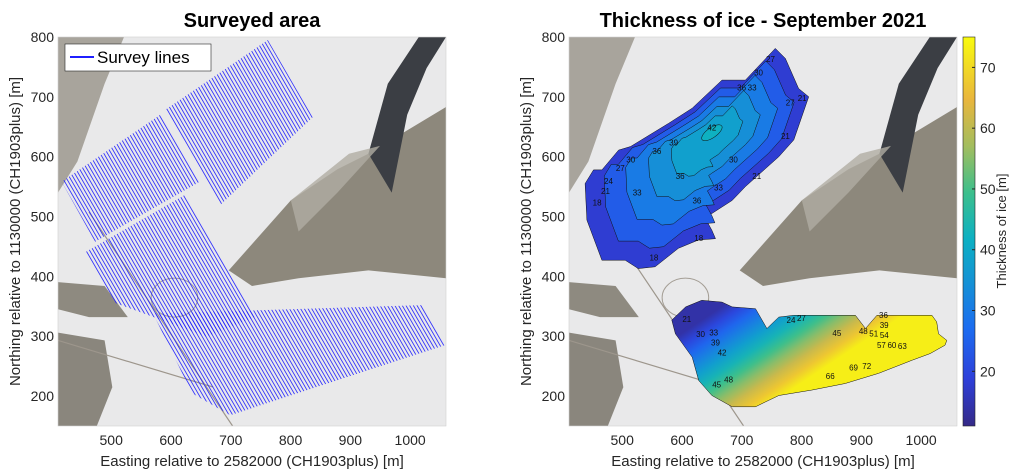  I want to click on colorbar-tick-label: 40, so click(988, 250).